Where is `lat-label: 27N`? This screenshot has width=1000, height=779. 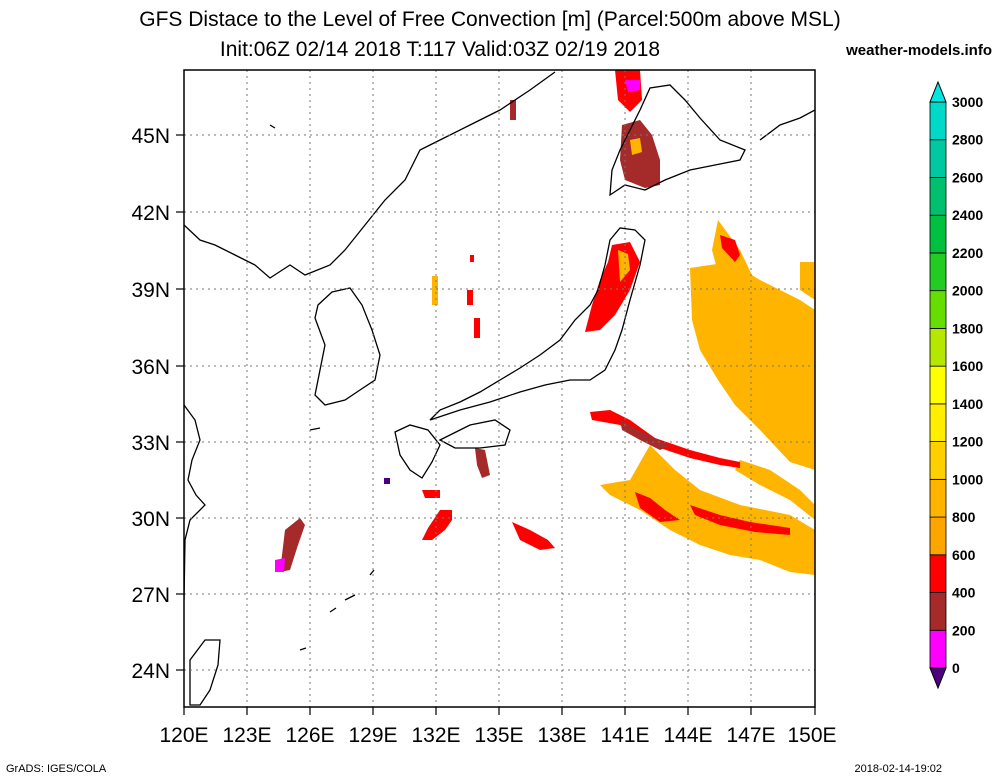
lat-label: 27N is located at coordinates (150, 595).